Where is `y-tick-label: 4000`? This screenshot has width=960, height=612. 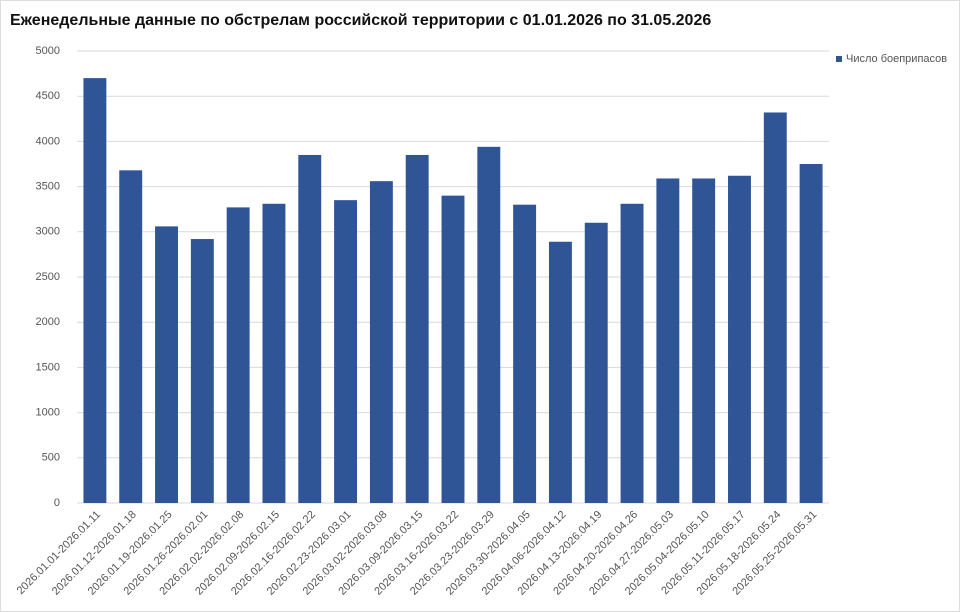 y-tick-label: 4000 is located at coordinates (48, 141).